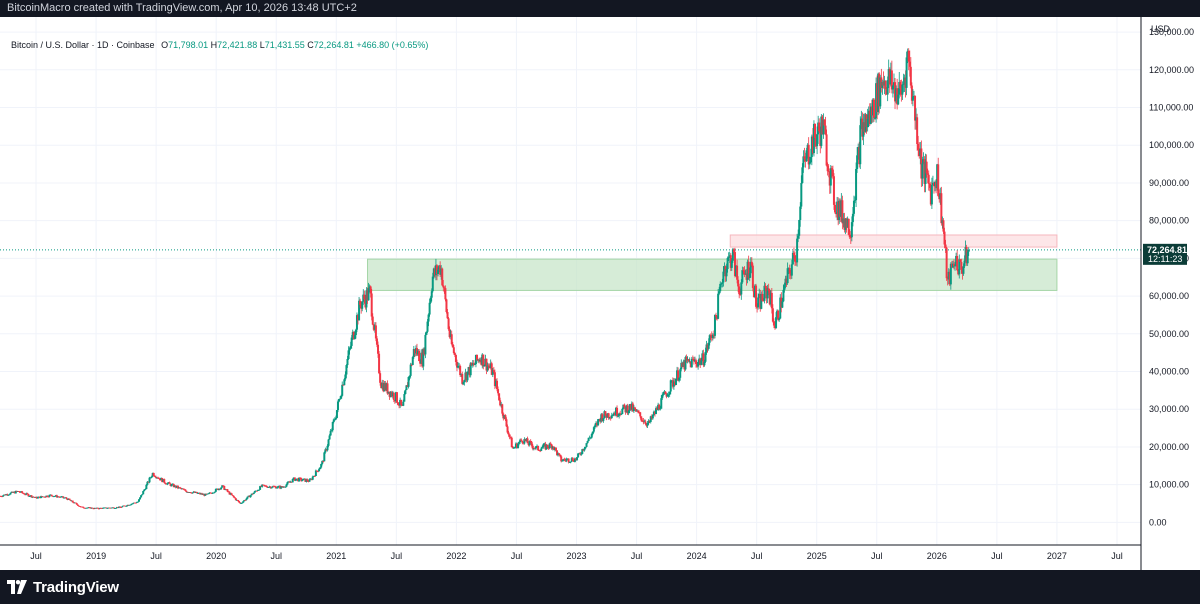 This screenshot has height=604, width=1200. Describe the element at coordinates (1169, 183) in the screenshot. I see `y-tick-label: 90,000.00` at that location.